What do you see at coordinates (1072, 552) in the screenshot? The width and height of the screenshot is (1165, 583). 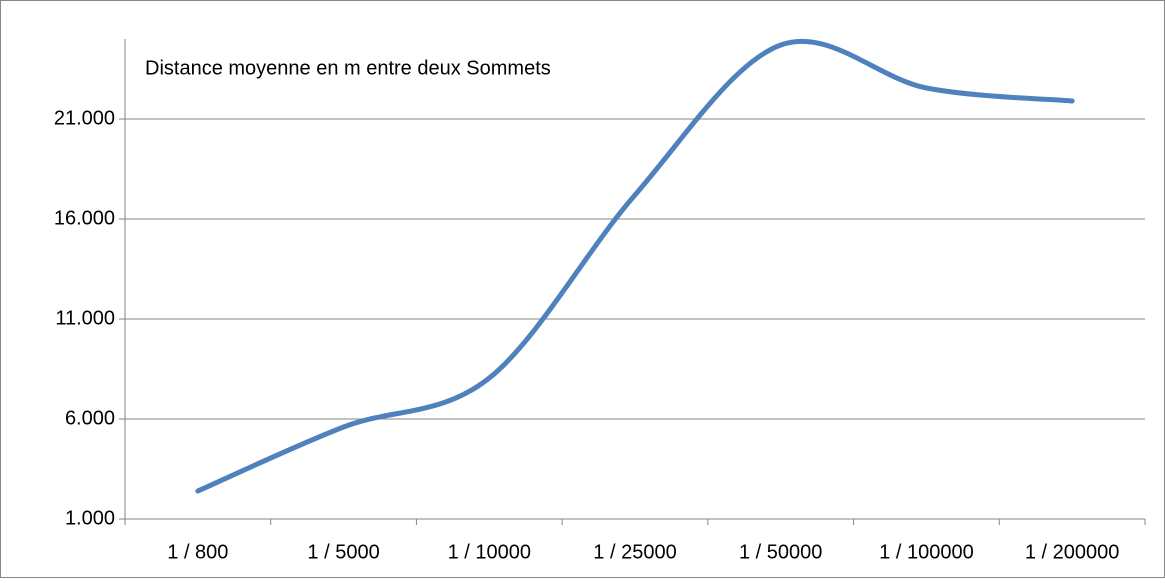 I see `x-tick-label: 1 / 200000` at bounding box center [1072, 552].